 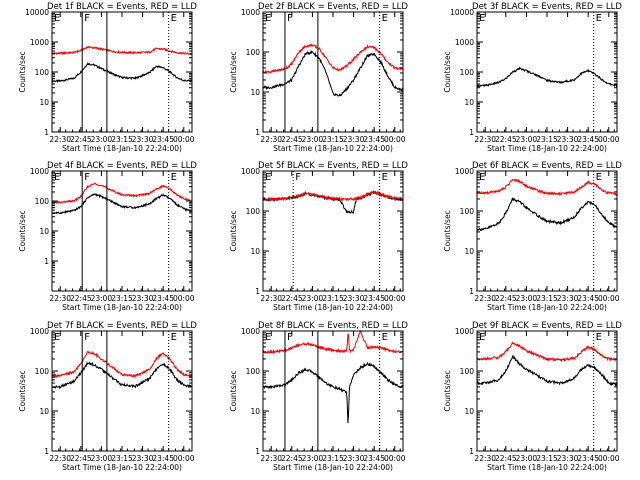 What do you see at coordinates (333, 326) in the screenshot?
I see `panel-title: Det 8f BLACK = Events, RED = LLD` at bounding box center [333, 326].